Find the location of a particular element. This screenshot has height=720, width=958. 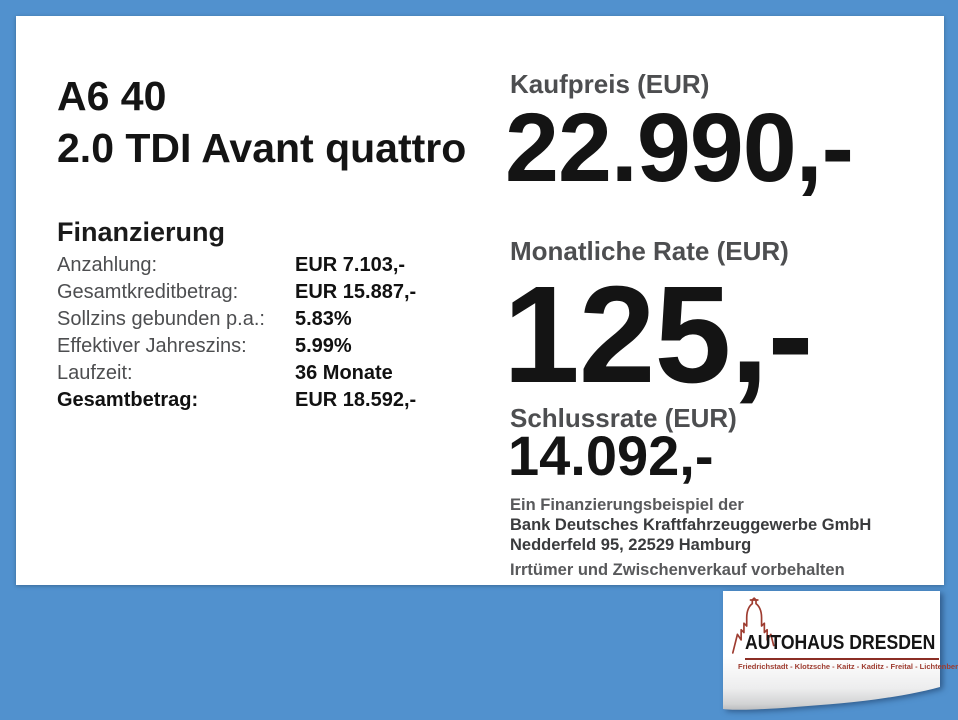

disclaimer-intro: Ein Finanzierungsbeispiel der is located at coordinates (627, 505).